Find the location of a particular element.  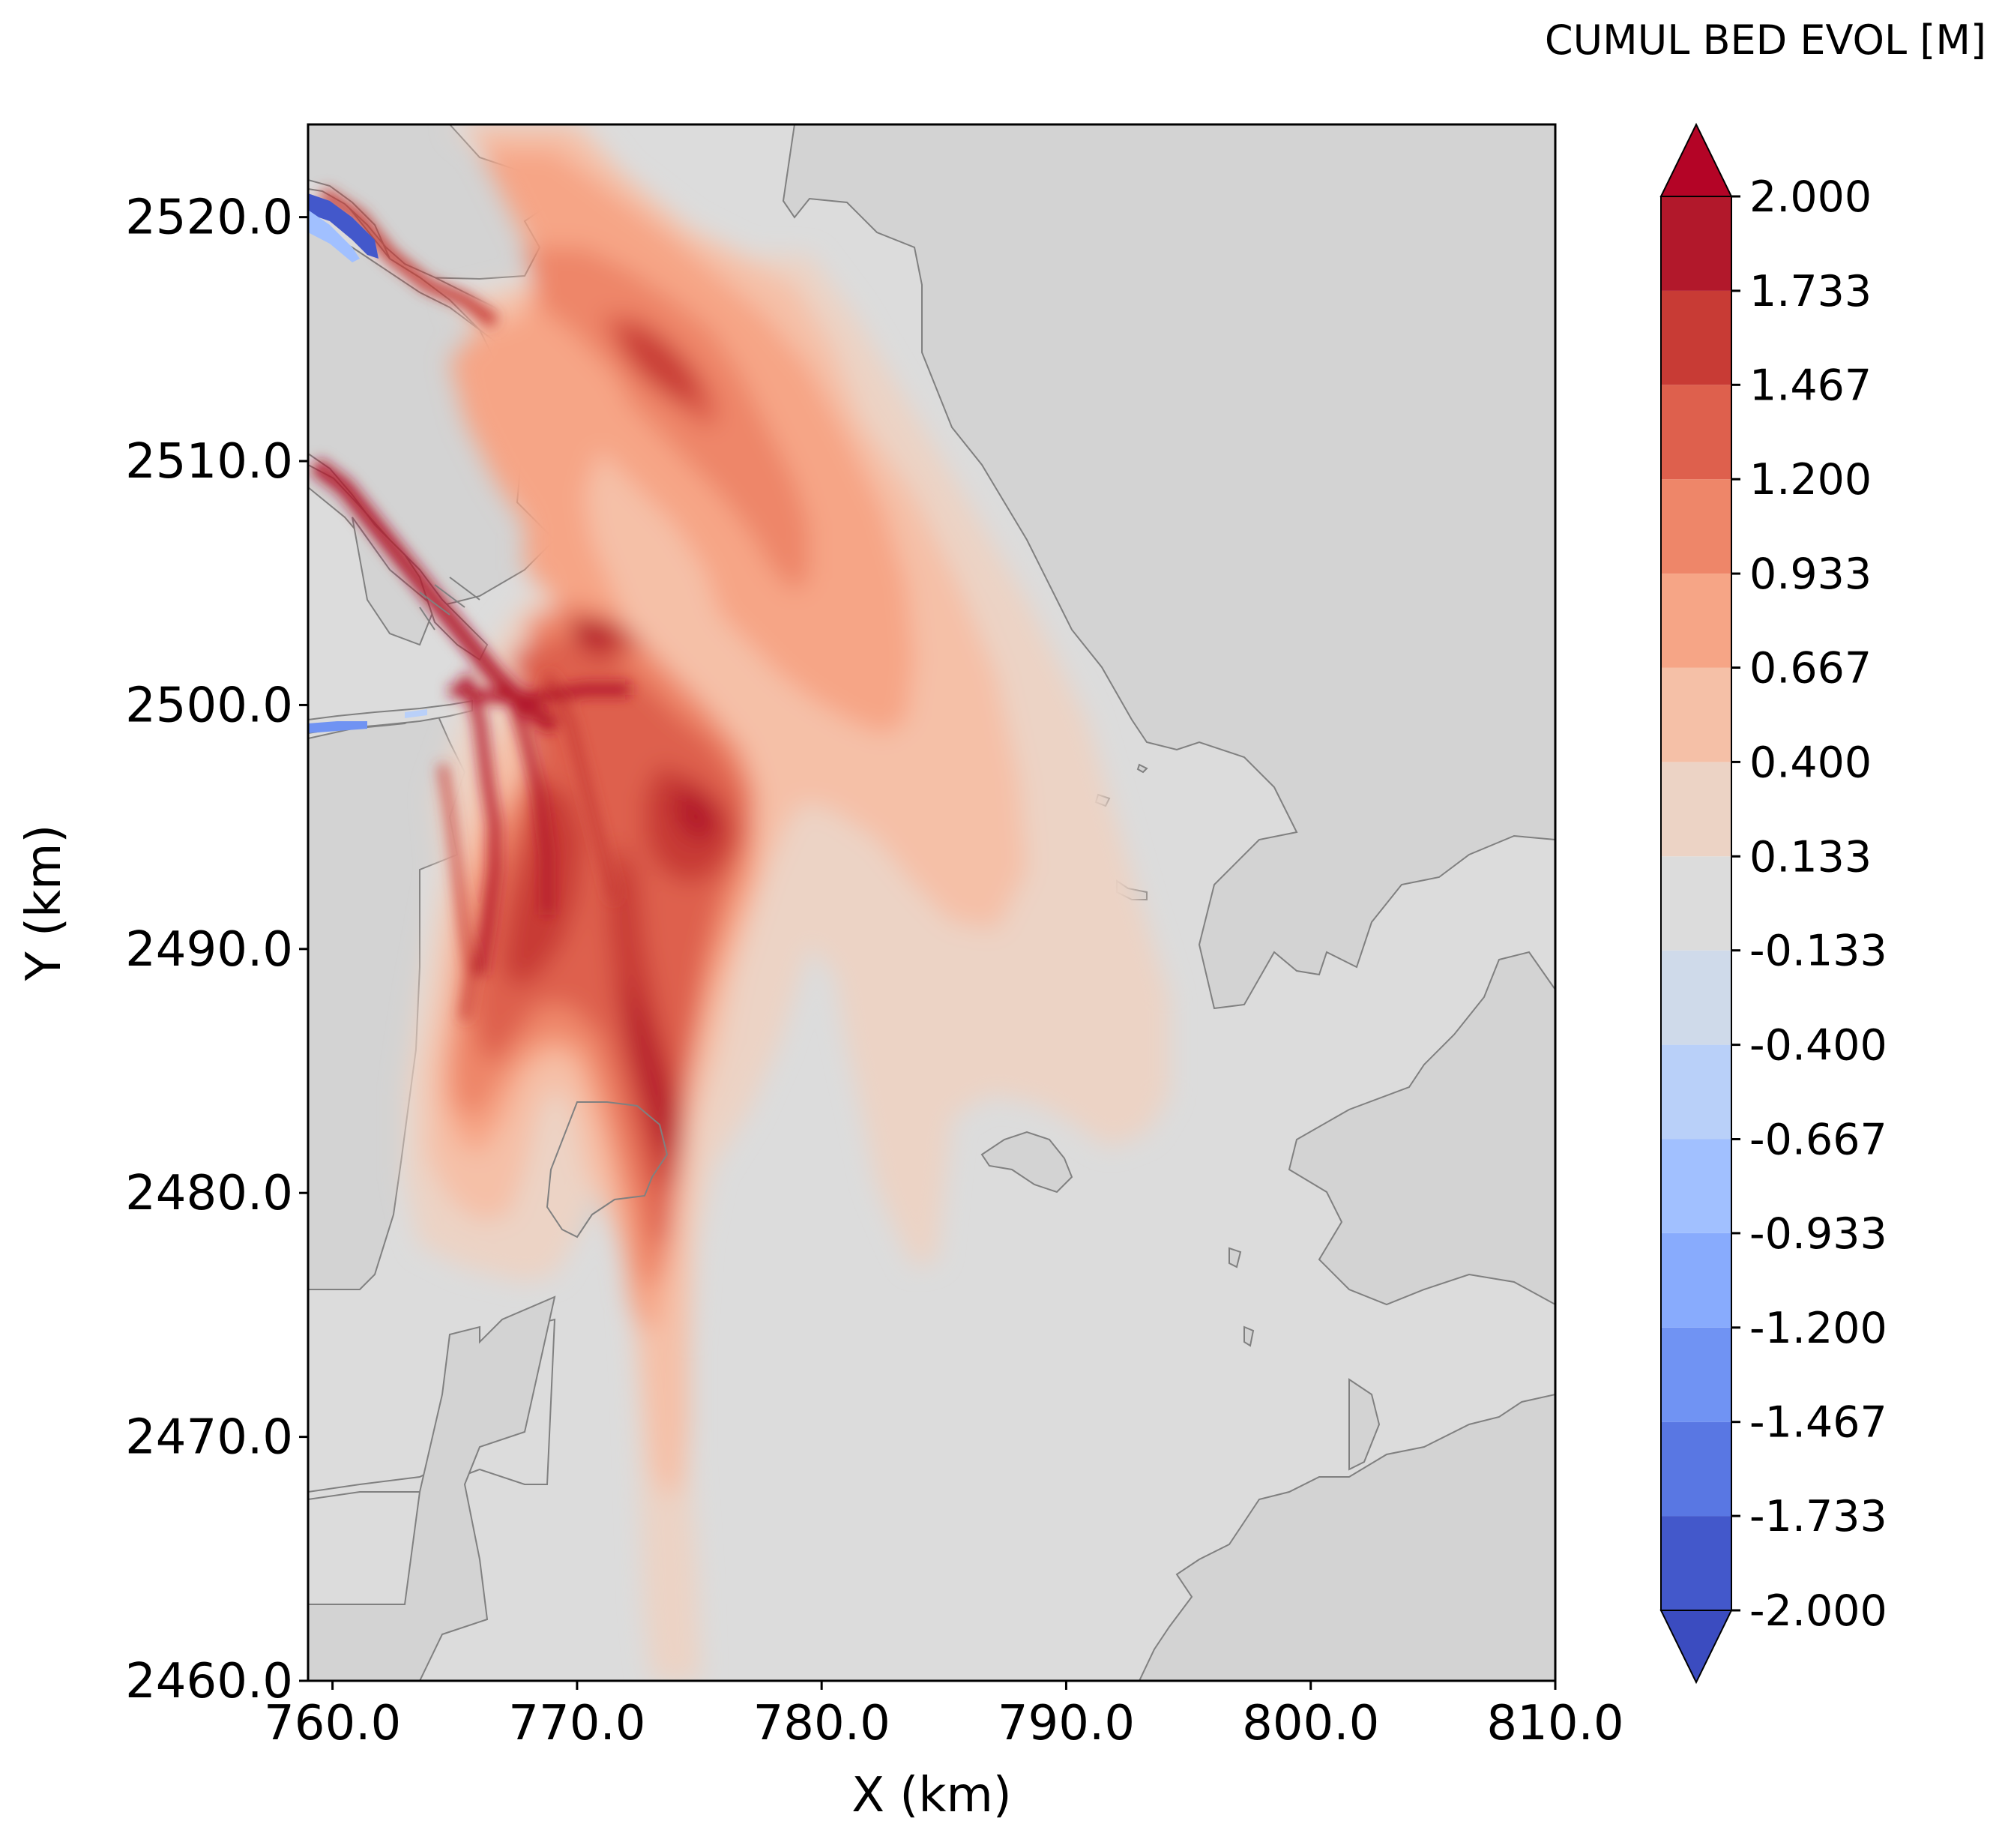

colorbar-over-triangle is located at coordinates (1696, 159).